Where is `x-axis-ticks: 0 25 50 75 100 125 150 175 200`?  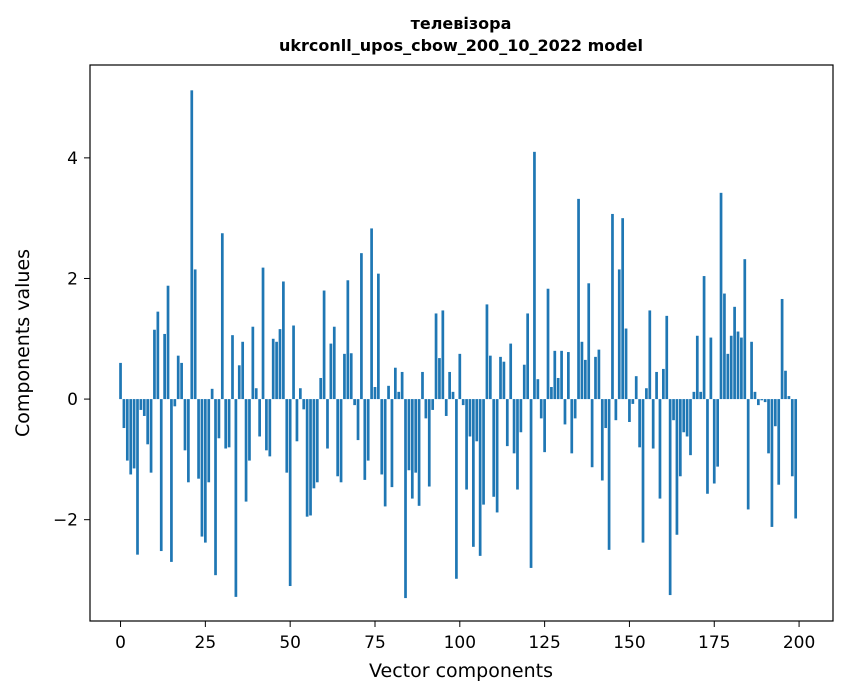
x-axis-ticks: 0 25 50 75 100 125 150 175 200 is located at coordinates (465, 637).